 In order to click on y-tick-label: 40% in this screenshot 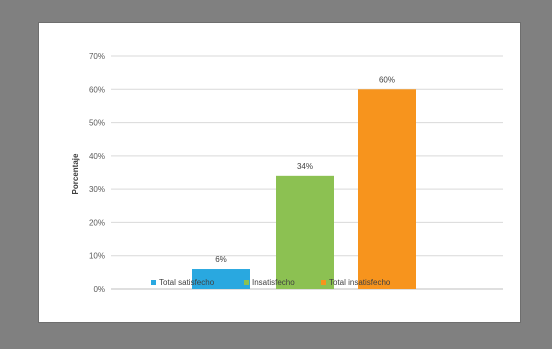, I will do `click(97, 156)`.